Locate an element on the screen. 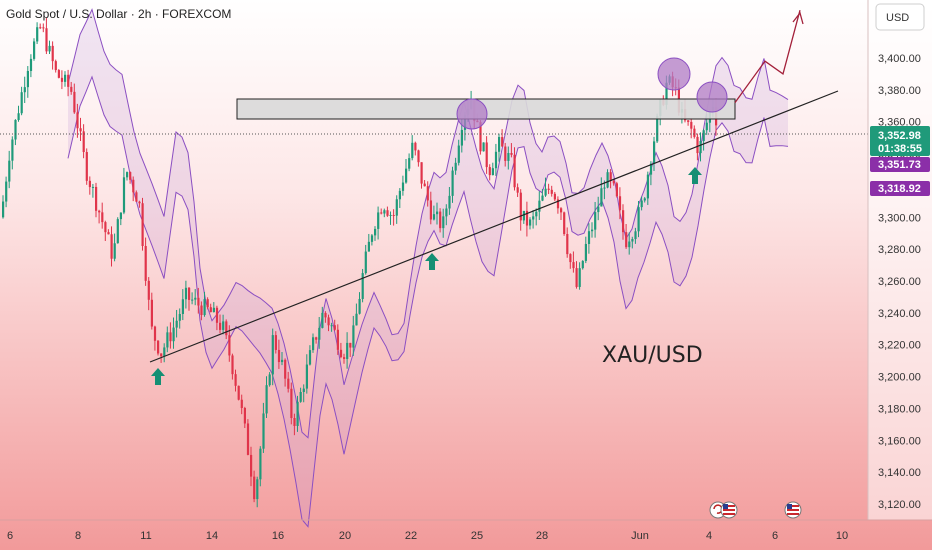  price-axis-panel is located at coordinates (900, 260).